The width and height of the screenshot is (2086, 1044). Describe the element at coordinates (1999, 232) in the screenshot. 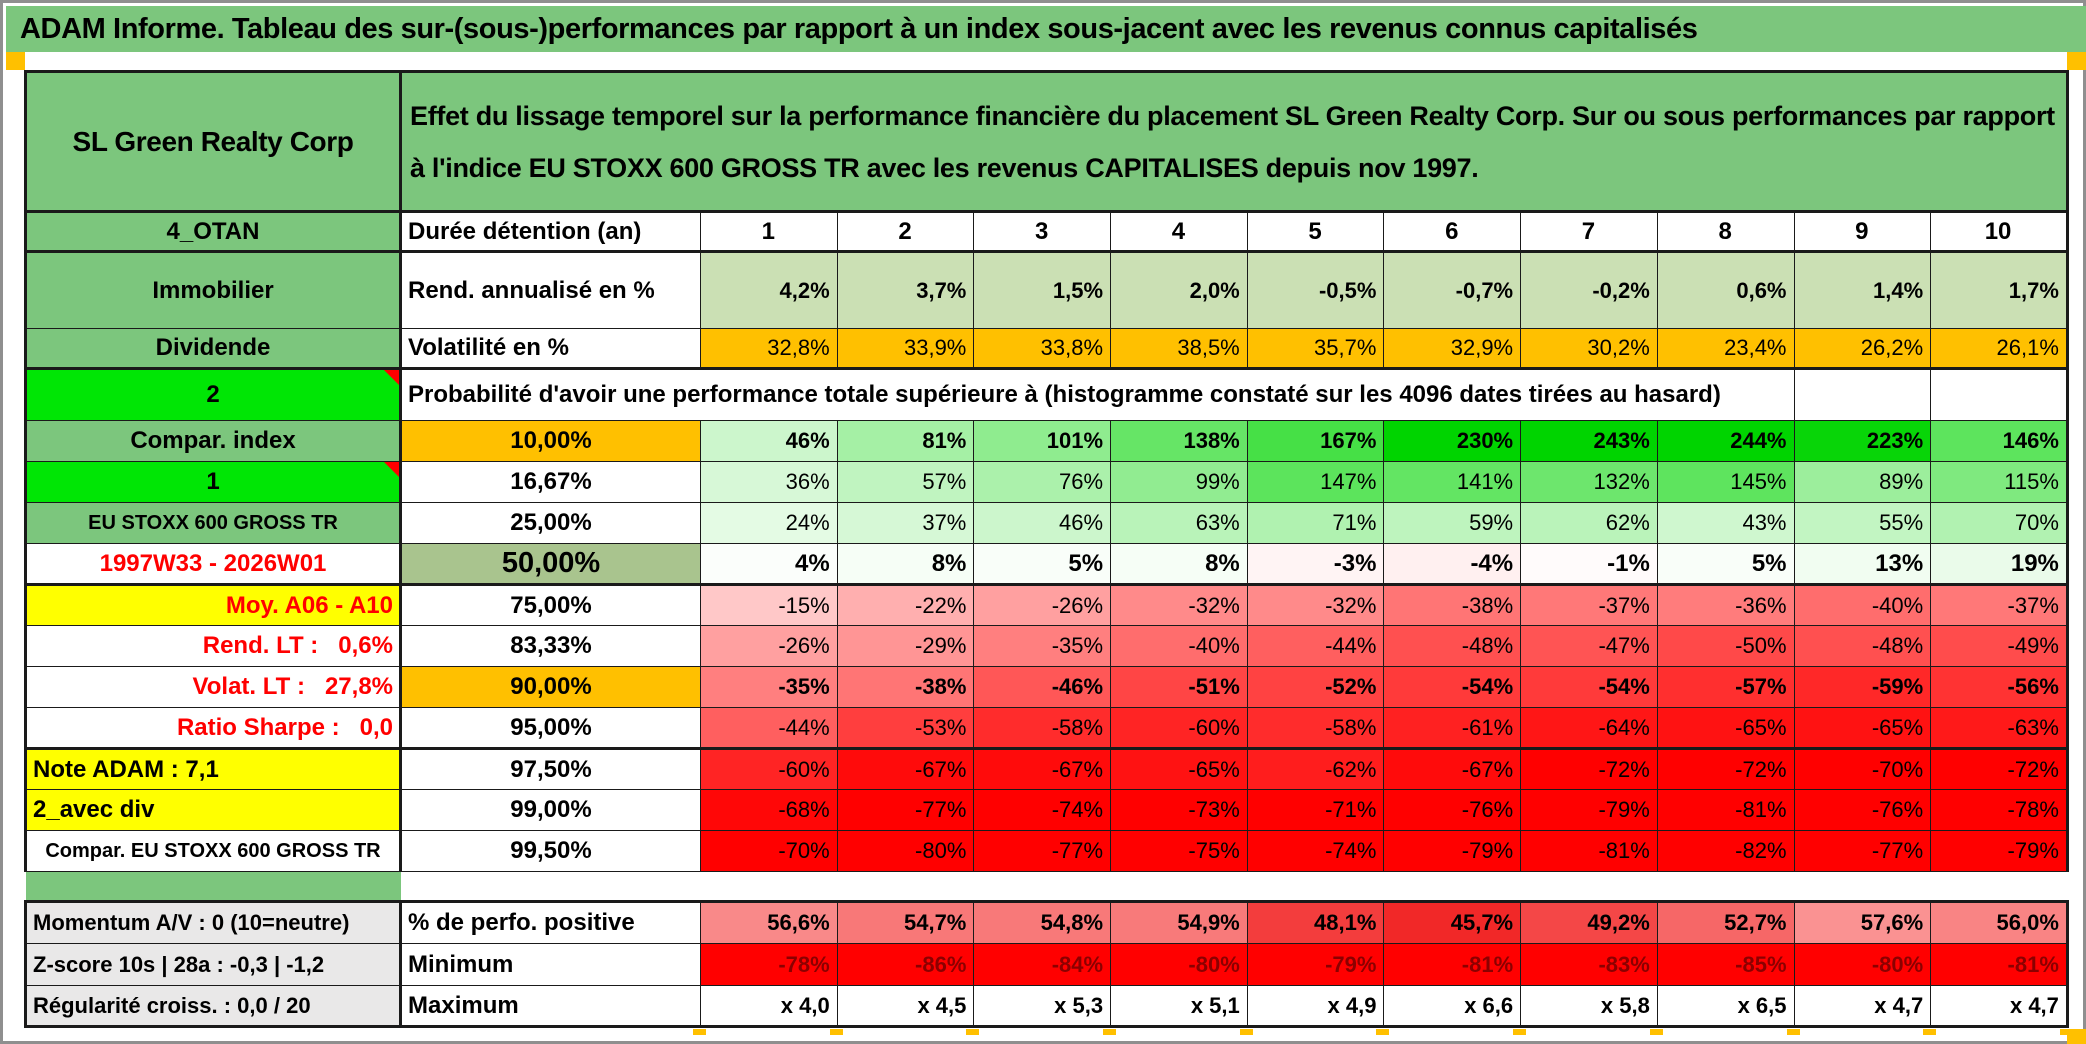

I see `duration-cell: 10` at that location.